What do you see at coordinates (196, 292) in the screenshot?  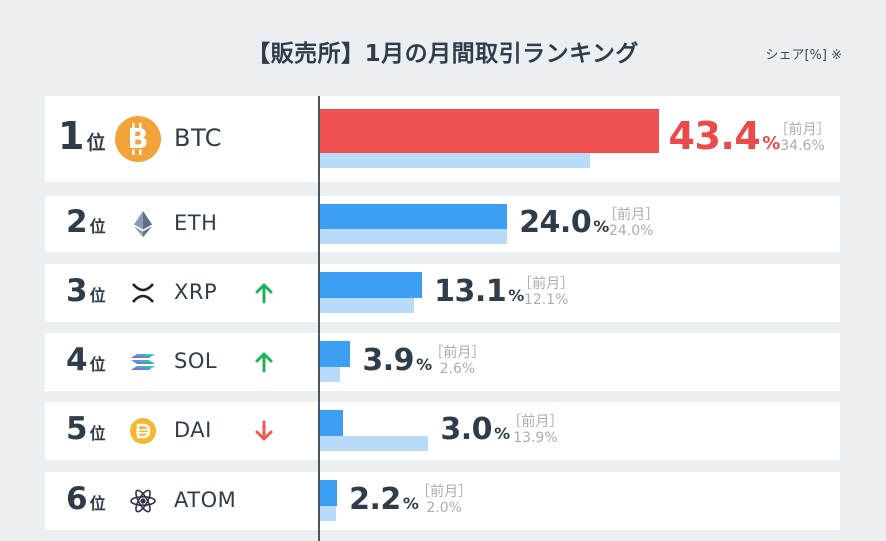 I see `coin-symbol: XRP` at bounding box center [196, 292].